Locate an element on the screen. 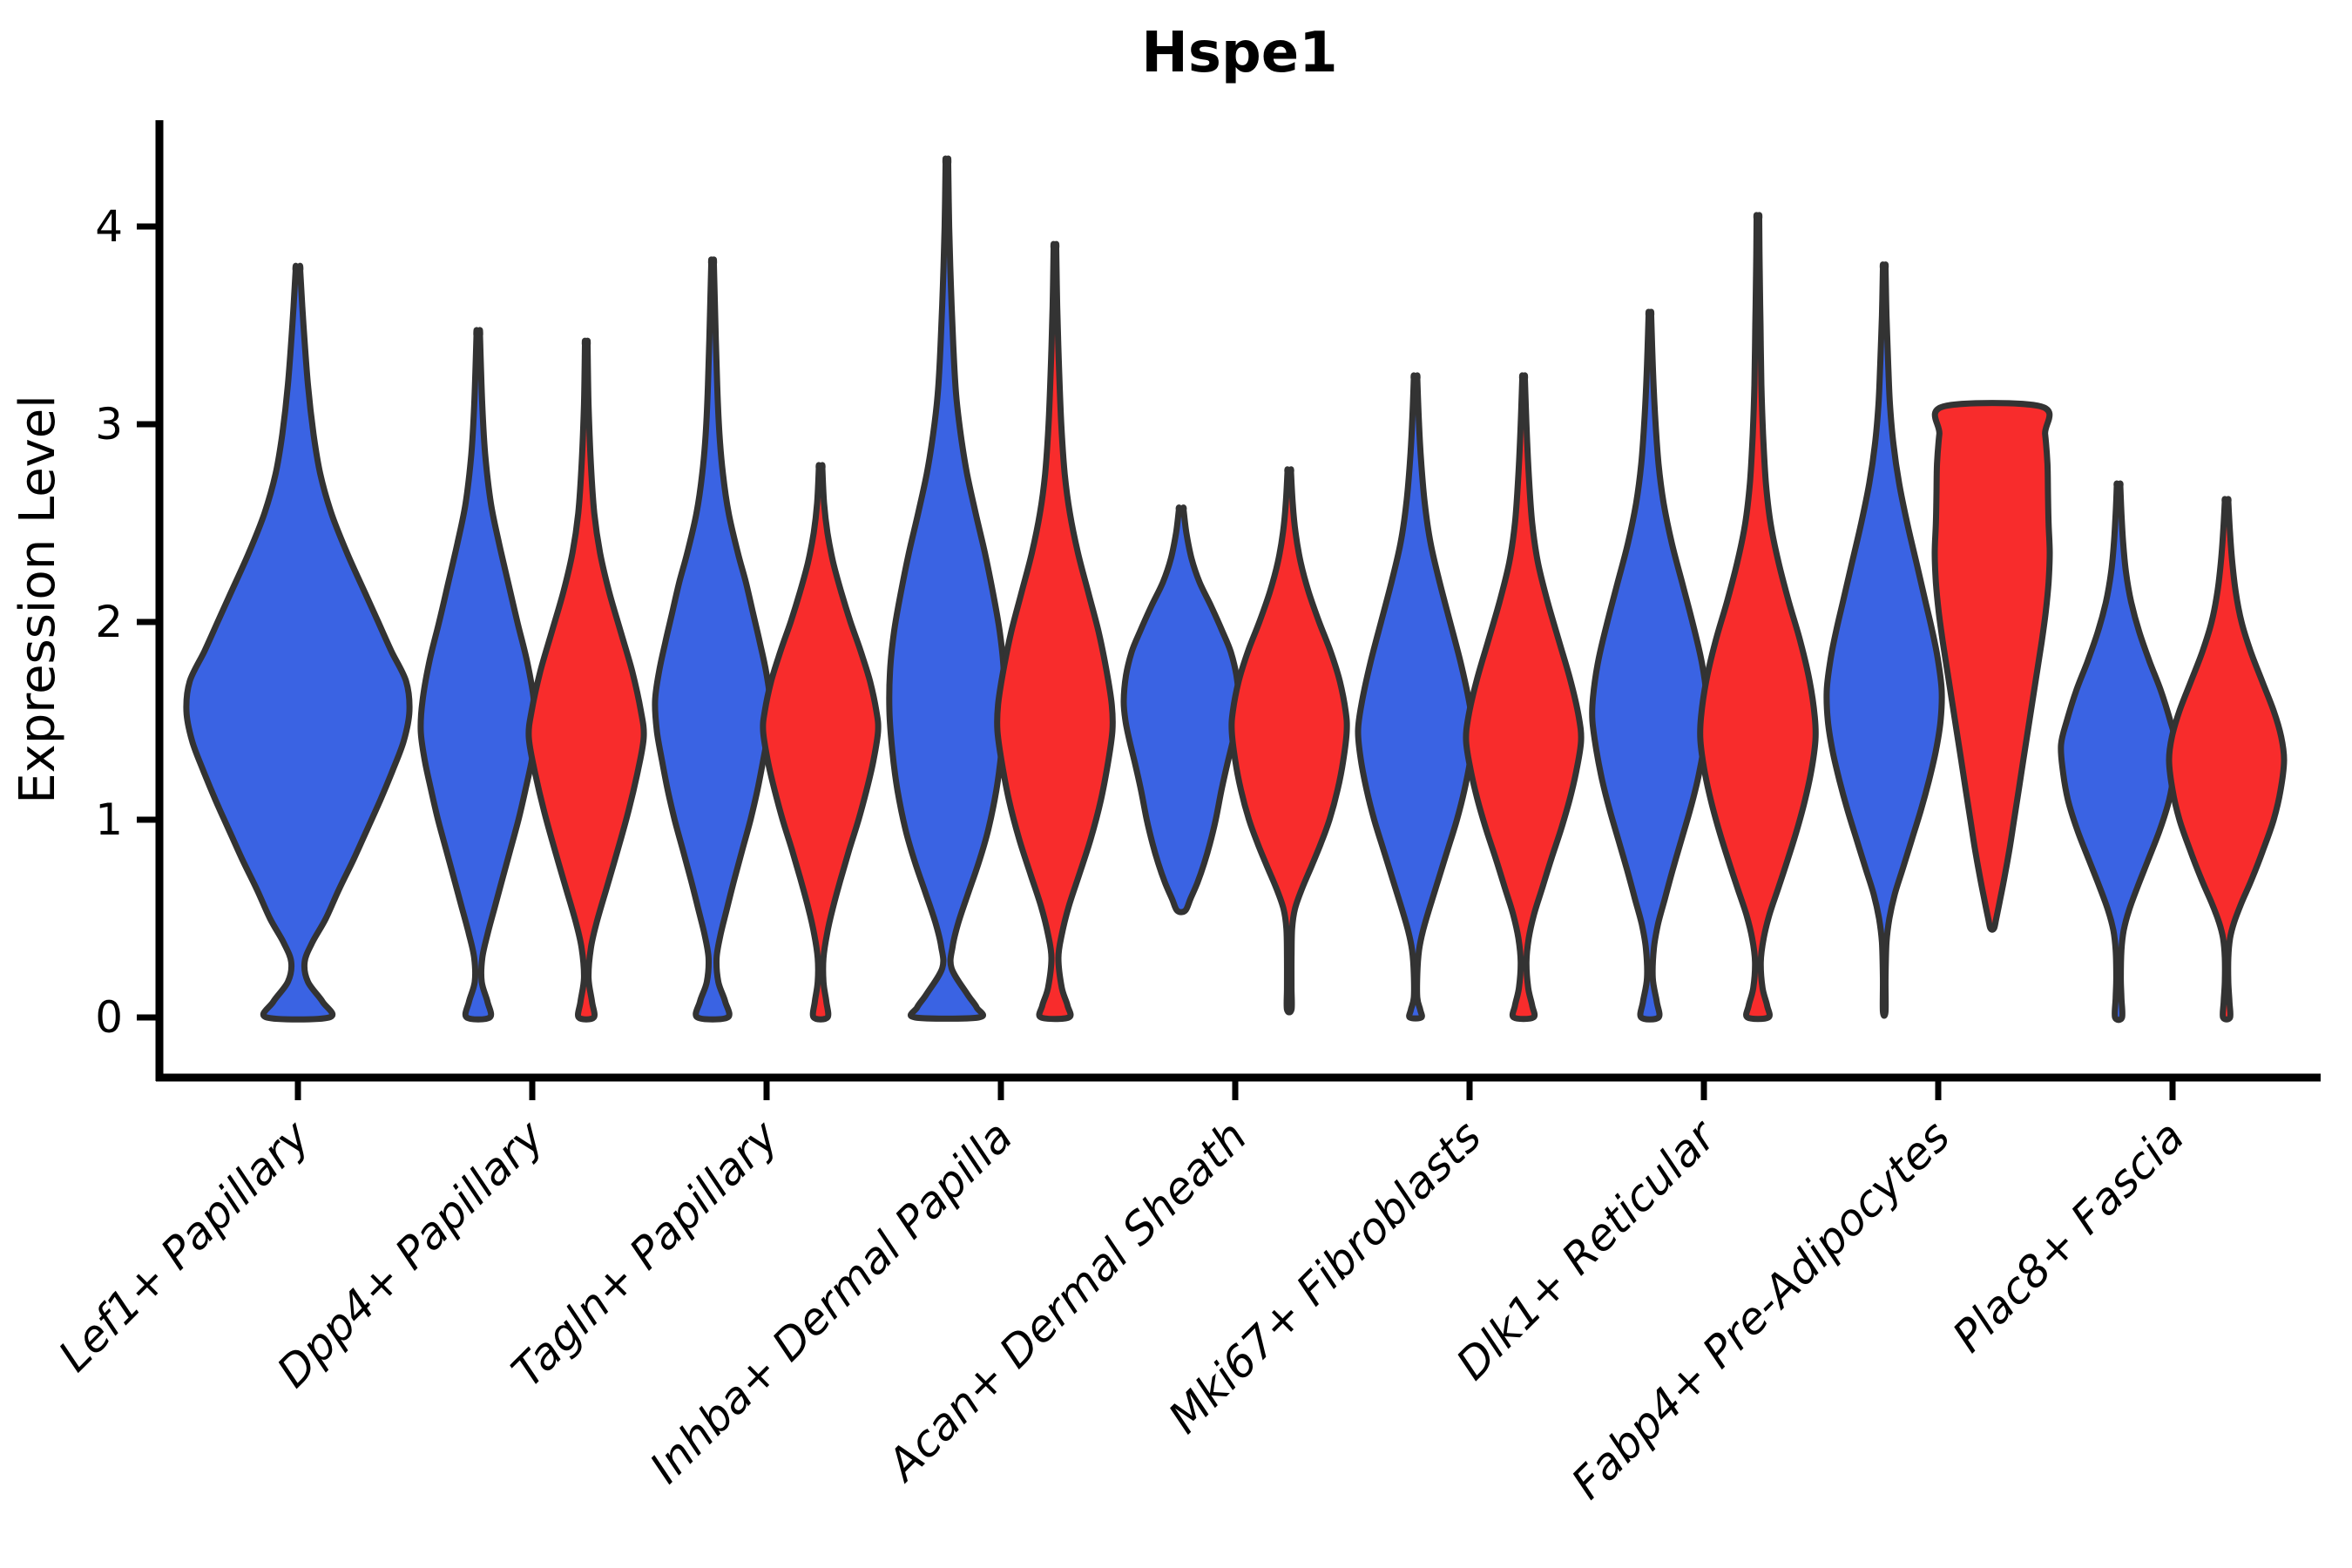 The image size is (2352, 1568). y-tick-label: 2 is located at coordinates (109, 622).